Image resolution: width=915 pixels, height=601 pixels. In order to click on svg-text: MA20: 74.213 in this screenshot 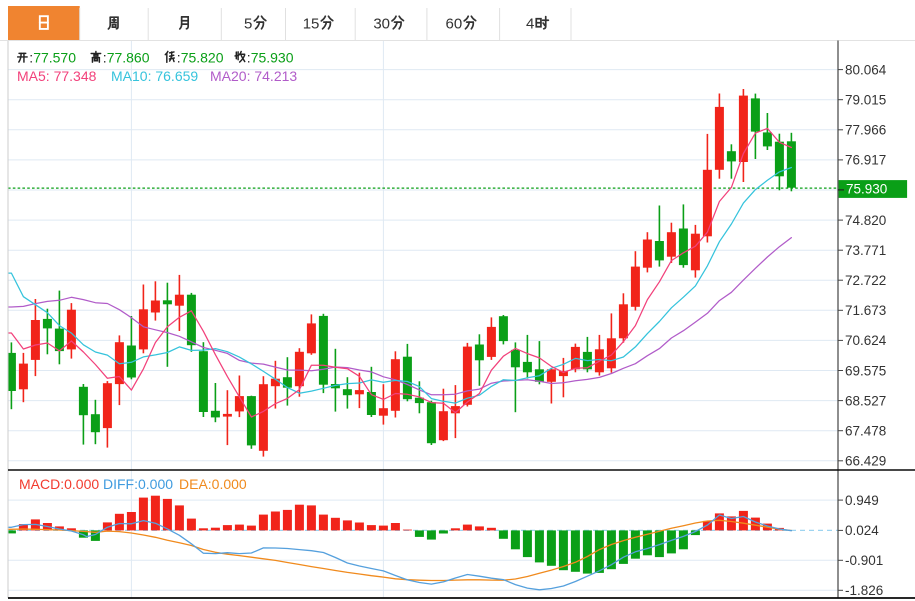, I will do `click(253, 76)`.